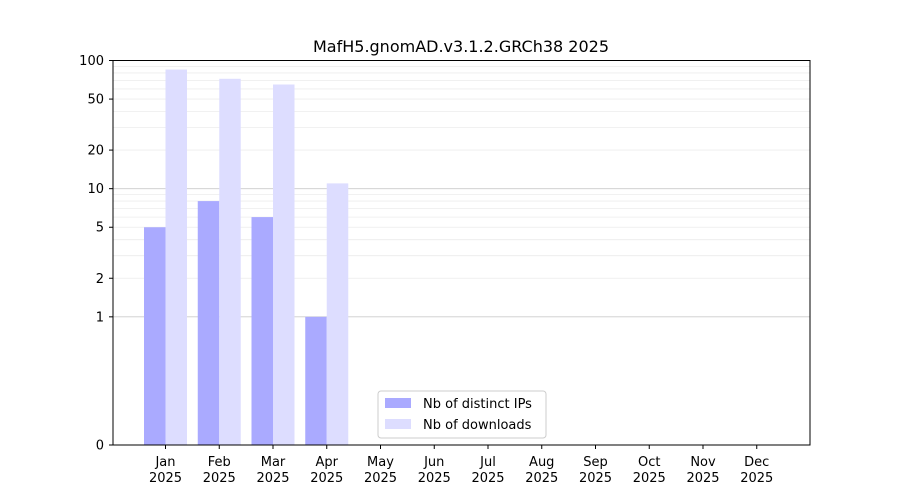  What do you see at coordinates (433, 462) in the screenshot?
I see `x-tick-label-month: Jun` at bounding box center [433, 462].